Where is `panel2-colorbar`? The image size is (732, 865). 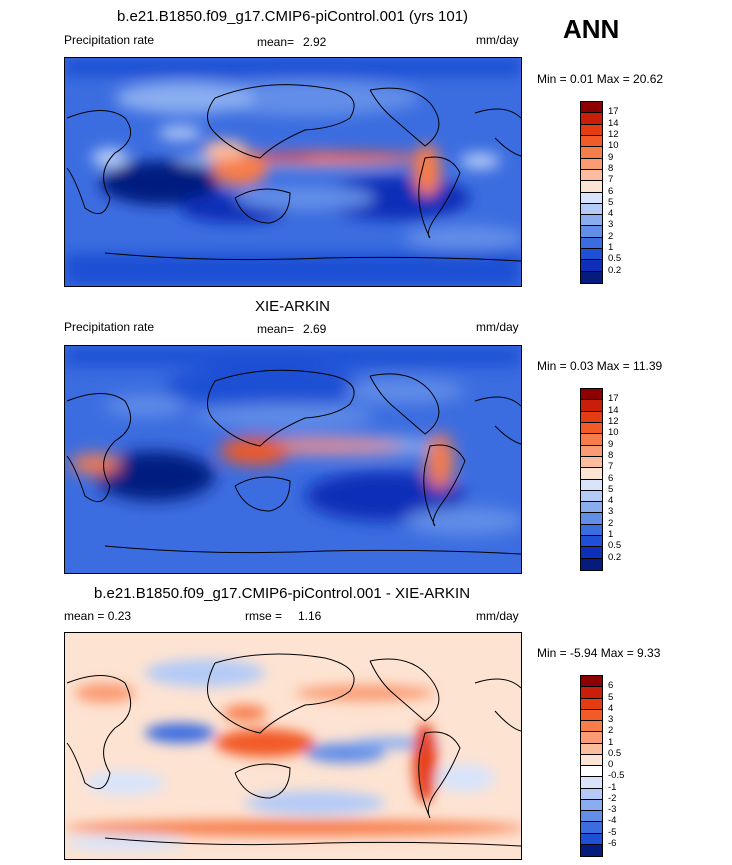
panel2-colorbar is located at coordinates (591, 479).